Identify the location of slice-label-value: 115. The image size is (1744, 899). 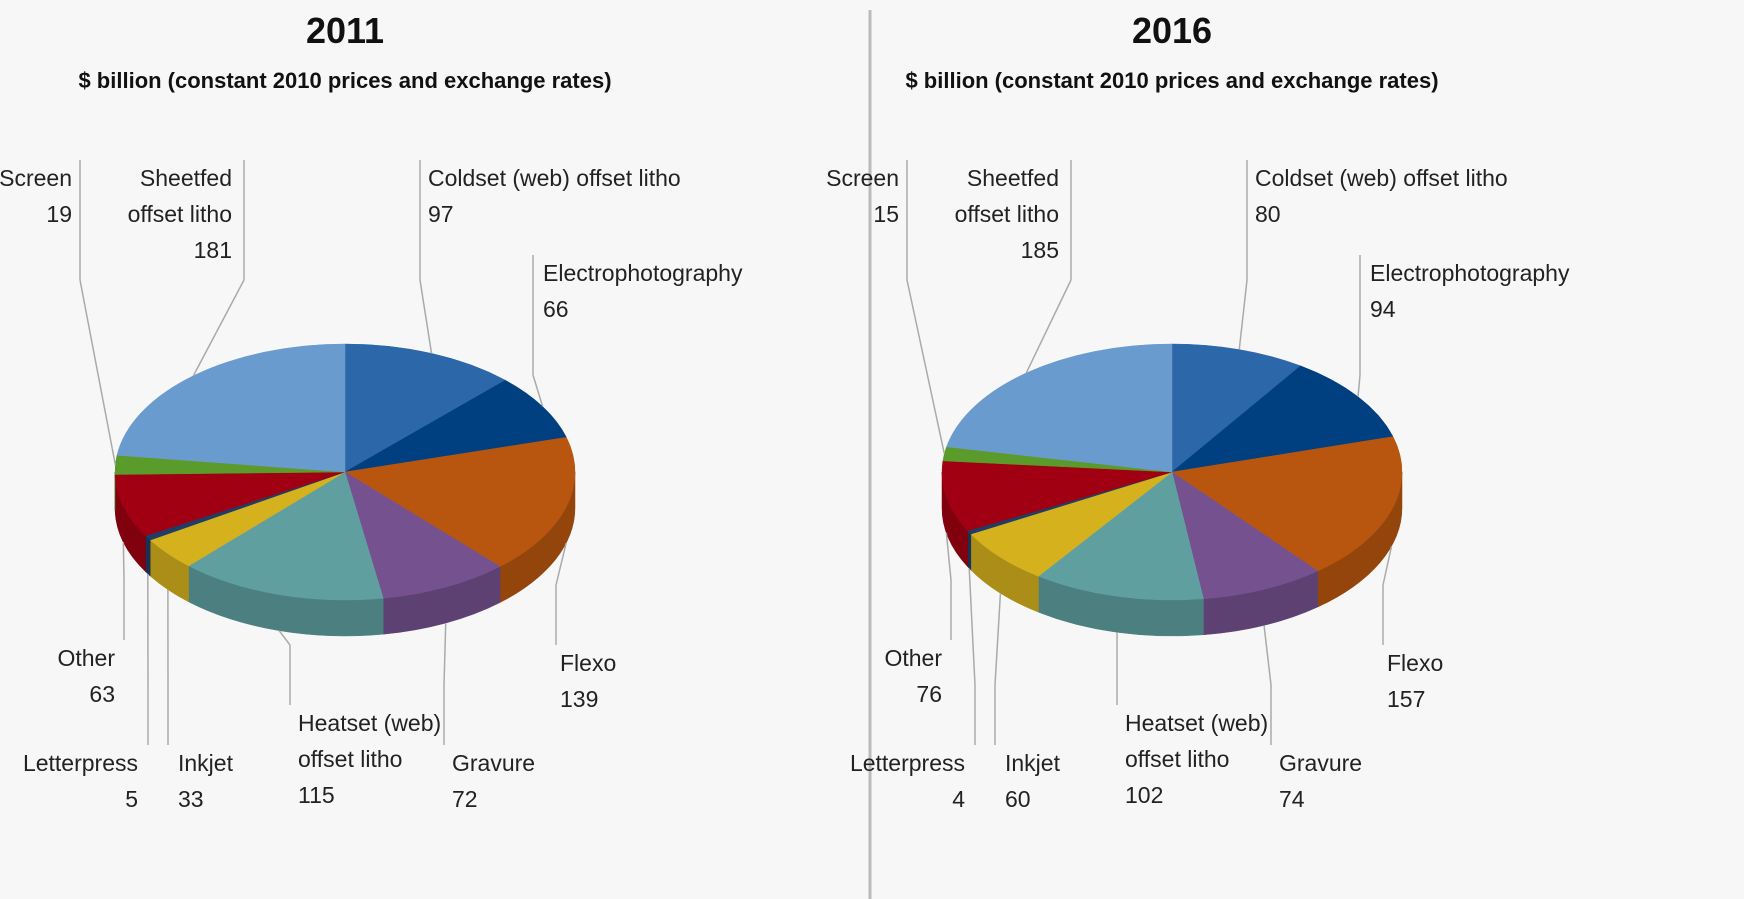
(316, 795).